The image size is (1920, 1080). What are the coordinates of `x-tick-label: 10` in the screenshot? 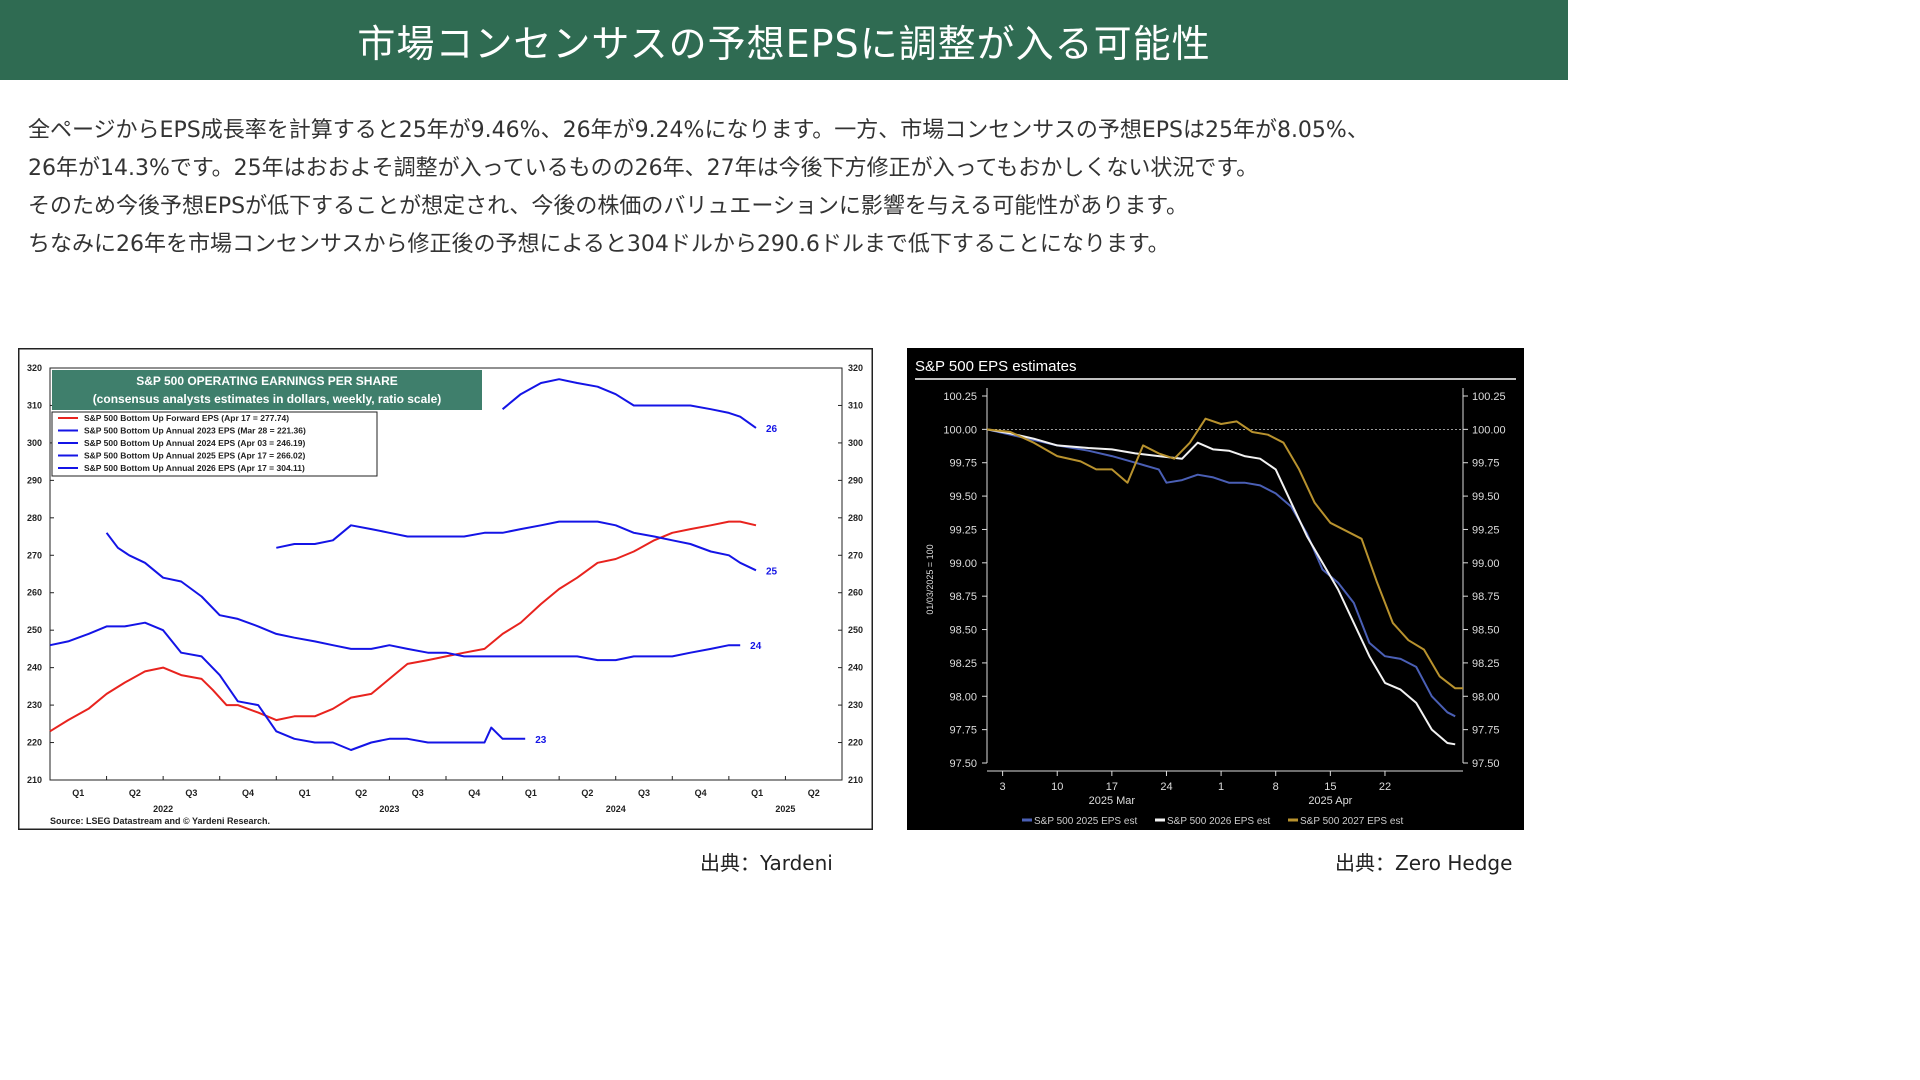 It's located at (1057, 787).